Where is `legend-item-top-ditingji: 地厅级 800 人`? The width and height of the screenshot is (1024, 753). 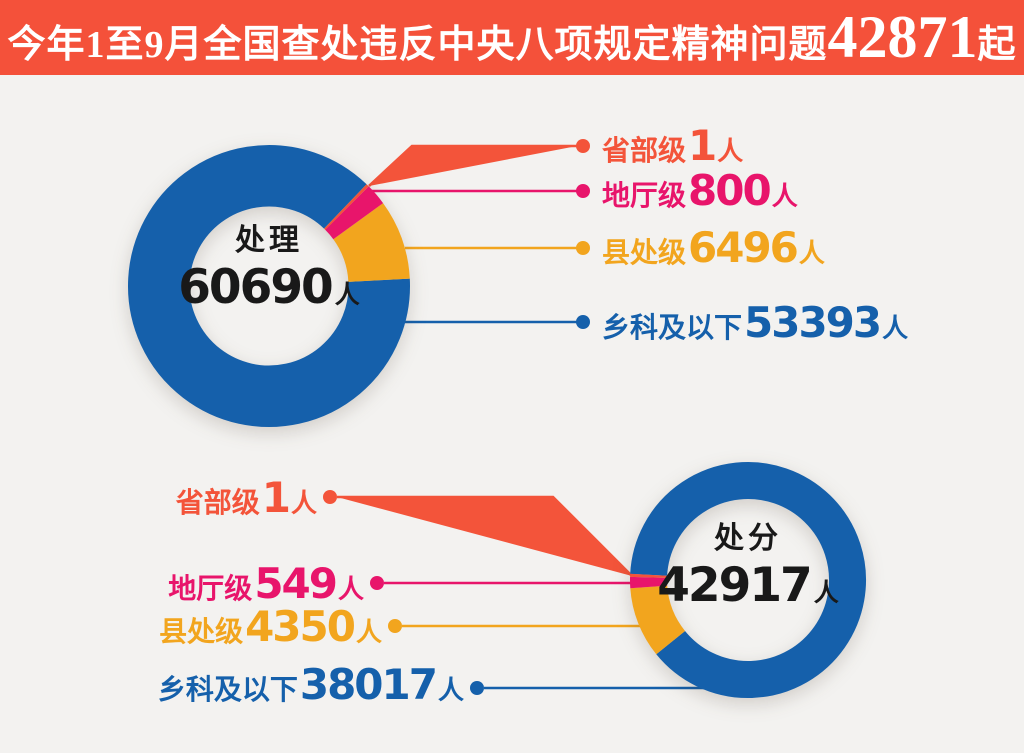
legend-item-top-ditingji: 地厅级 800 人 is located at coordinates (700, 194).